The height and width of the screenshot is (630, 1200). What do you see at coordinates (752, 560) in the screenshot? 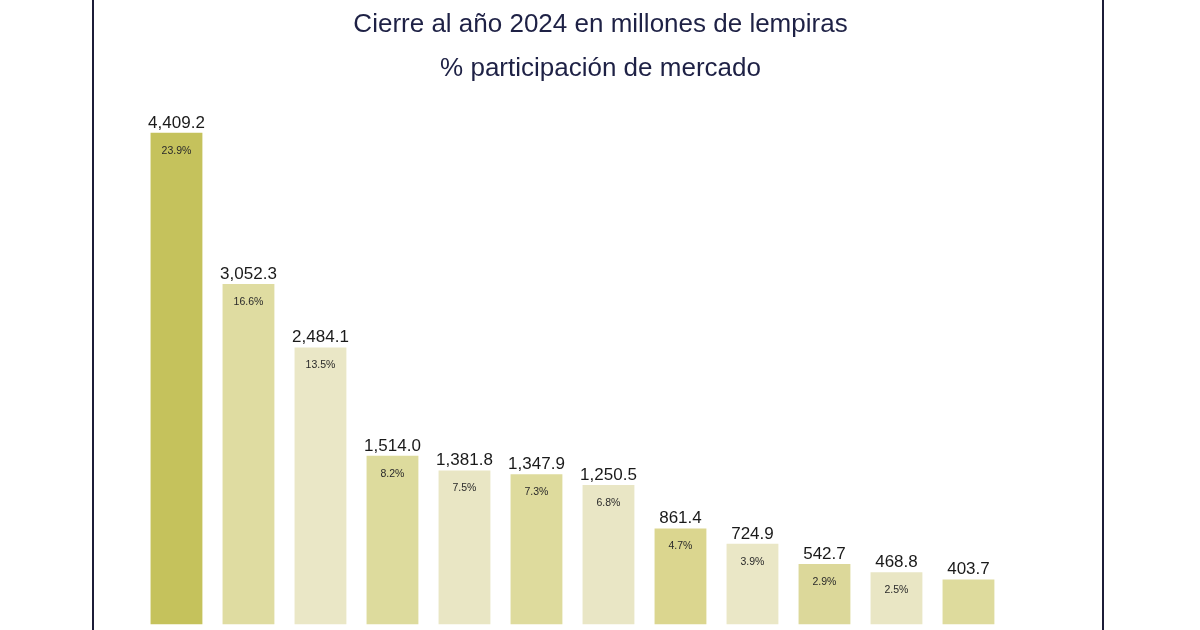
I see `annotation: 3.9%` at bounding box center [752, 560].